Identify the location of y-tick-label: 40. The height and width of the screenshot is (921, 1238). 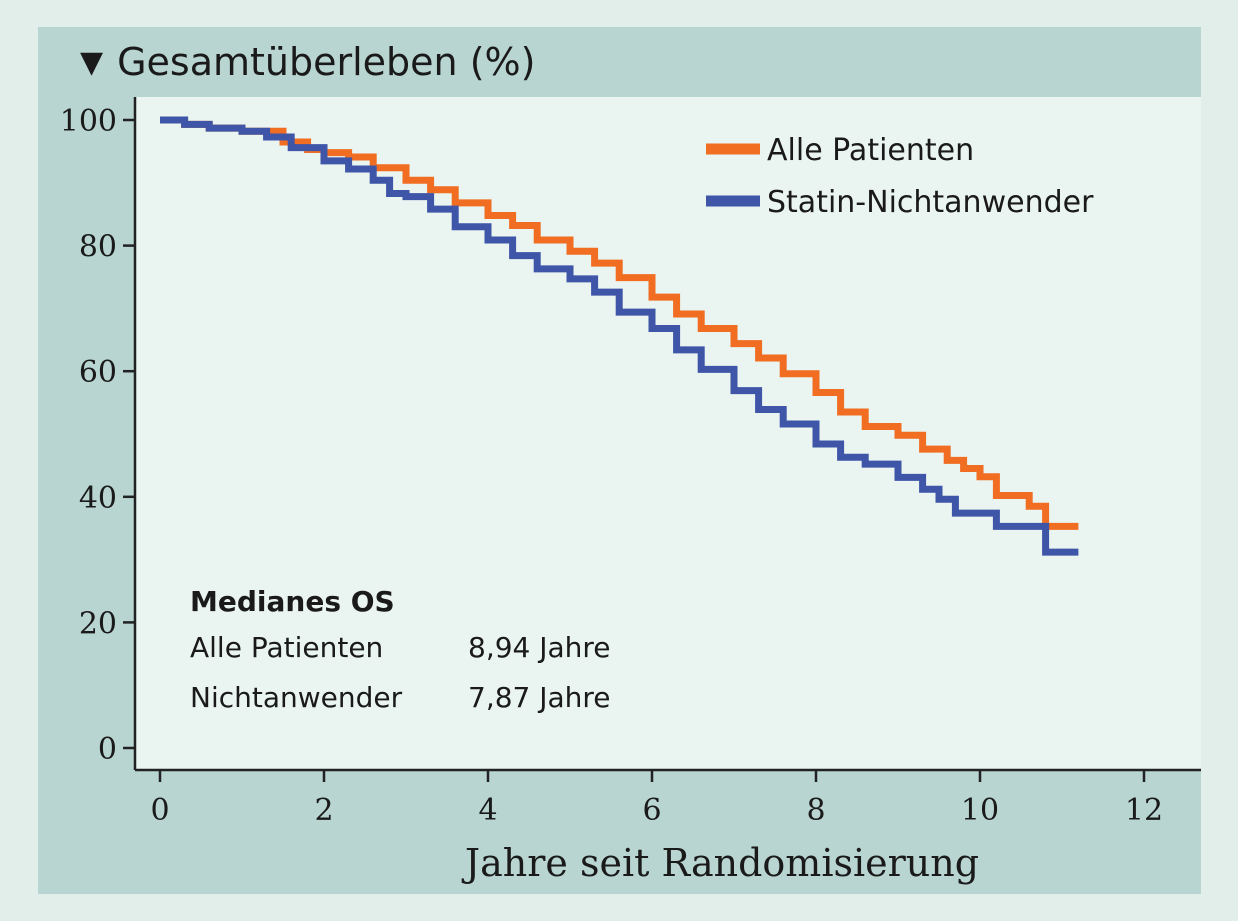
(98, 498).